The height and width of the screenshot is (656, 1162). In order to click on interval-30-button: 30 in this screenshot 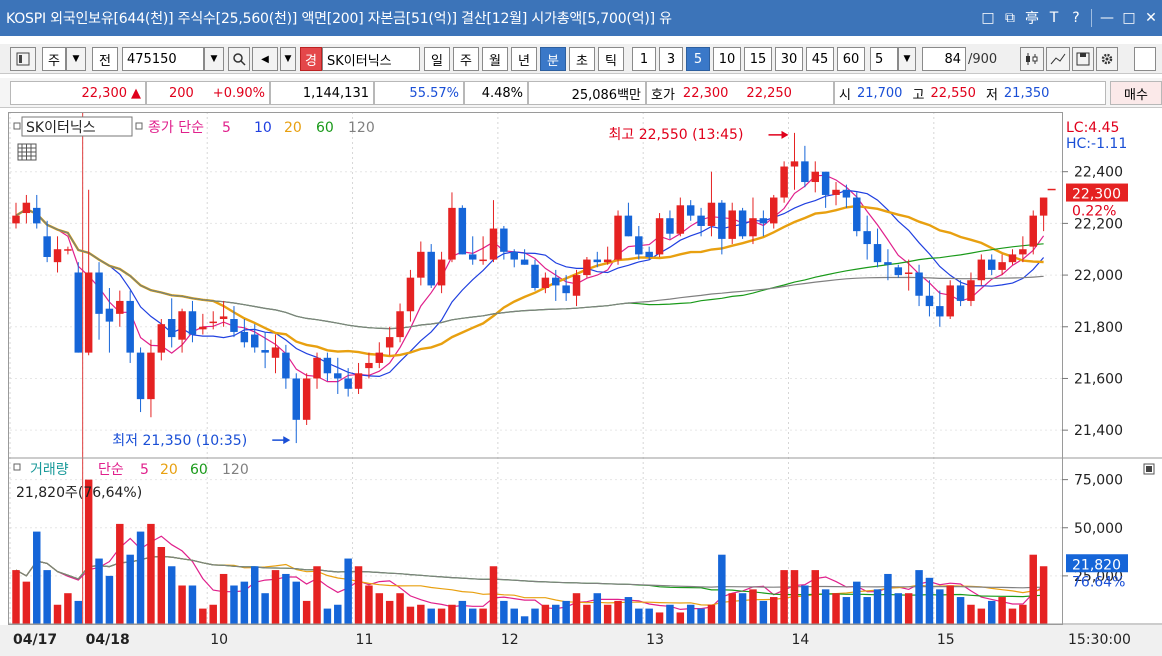, I will do `click(789, 59)`.